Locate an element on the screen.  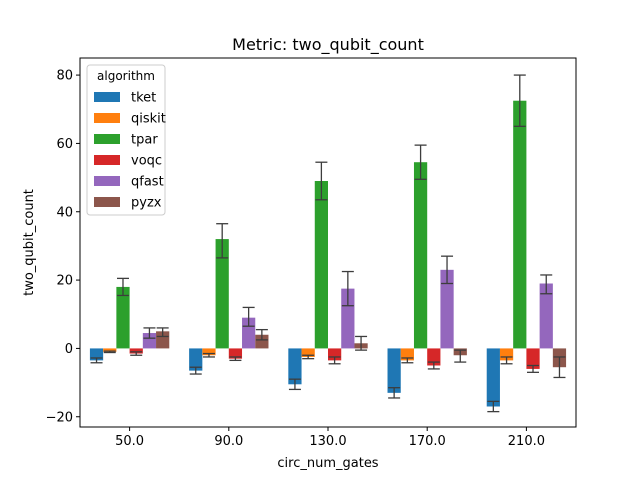
bar-qfast-210.0 is located at coordinates (546, 316).